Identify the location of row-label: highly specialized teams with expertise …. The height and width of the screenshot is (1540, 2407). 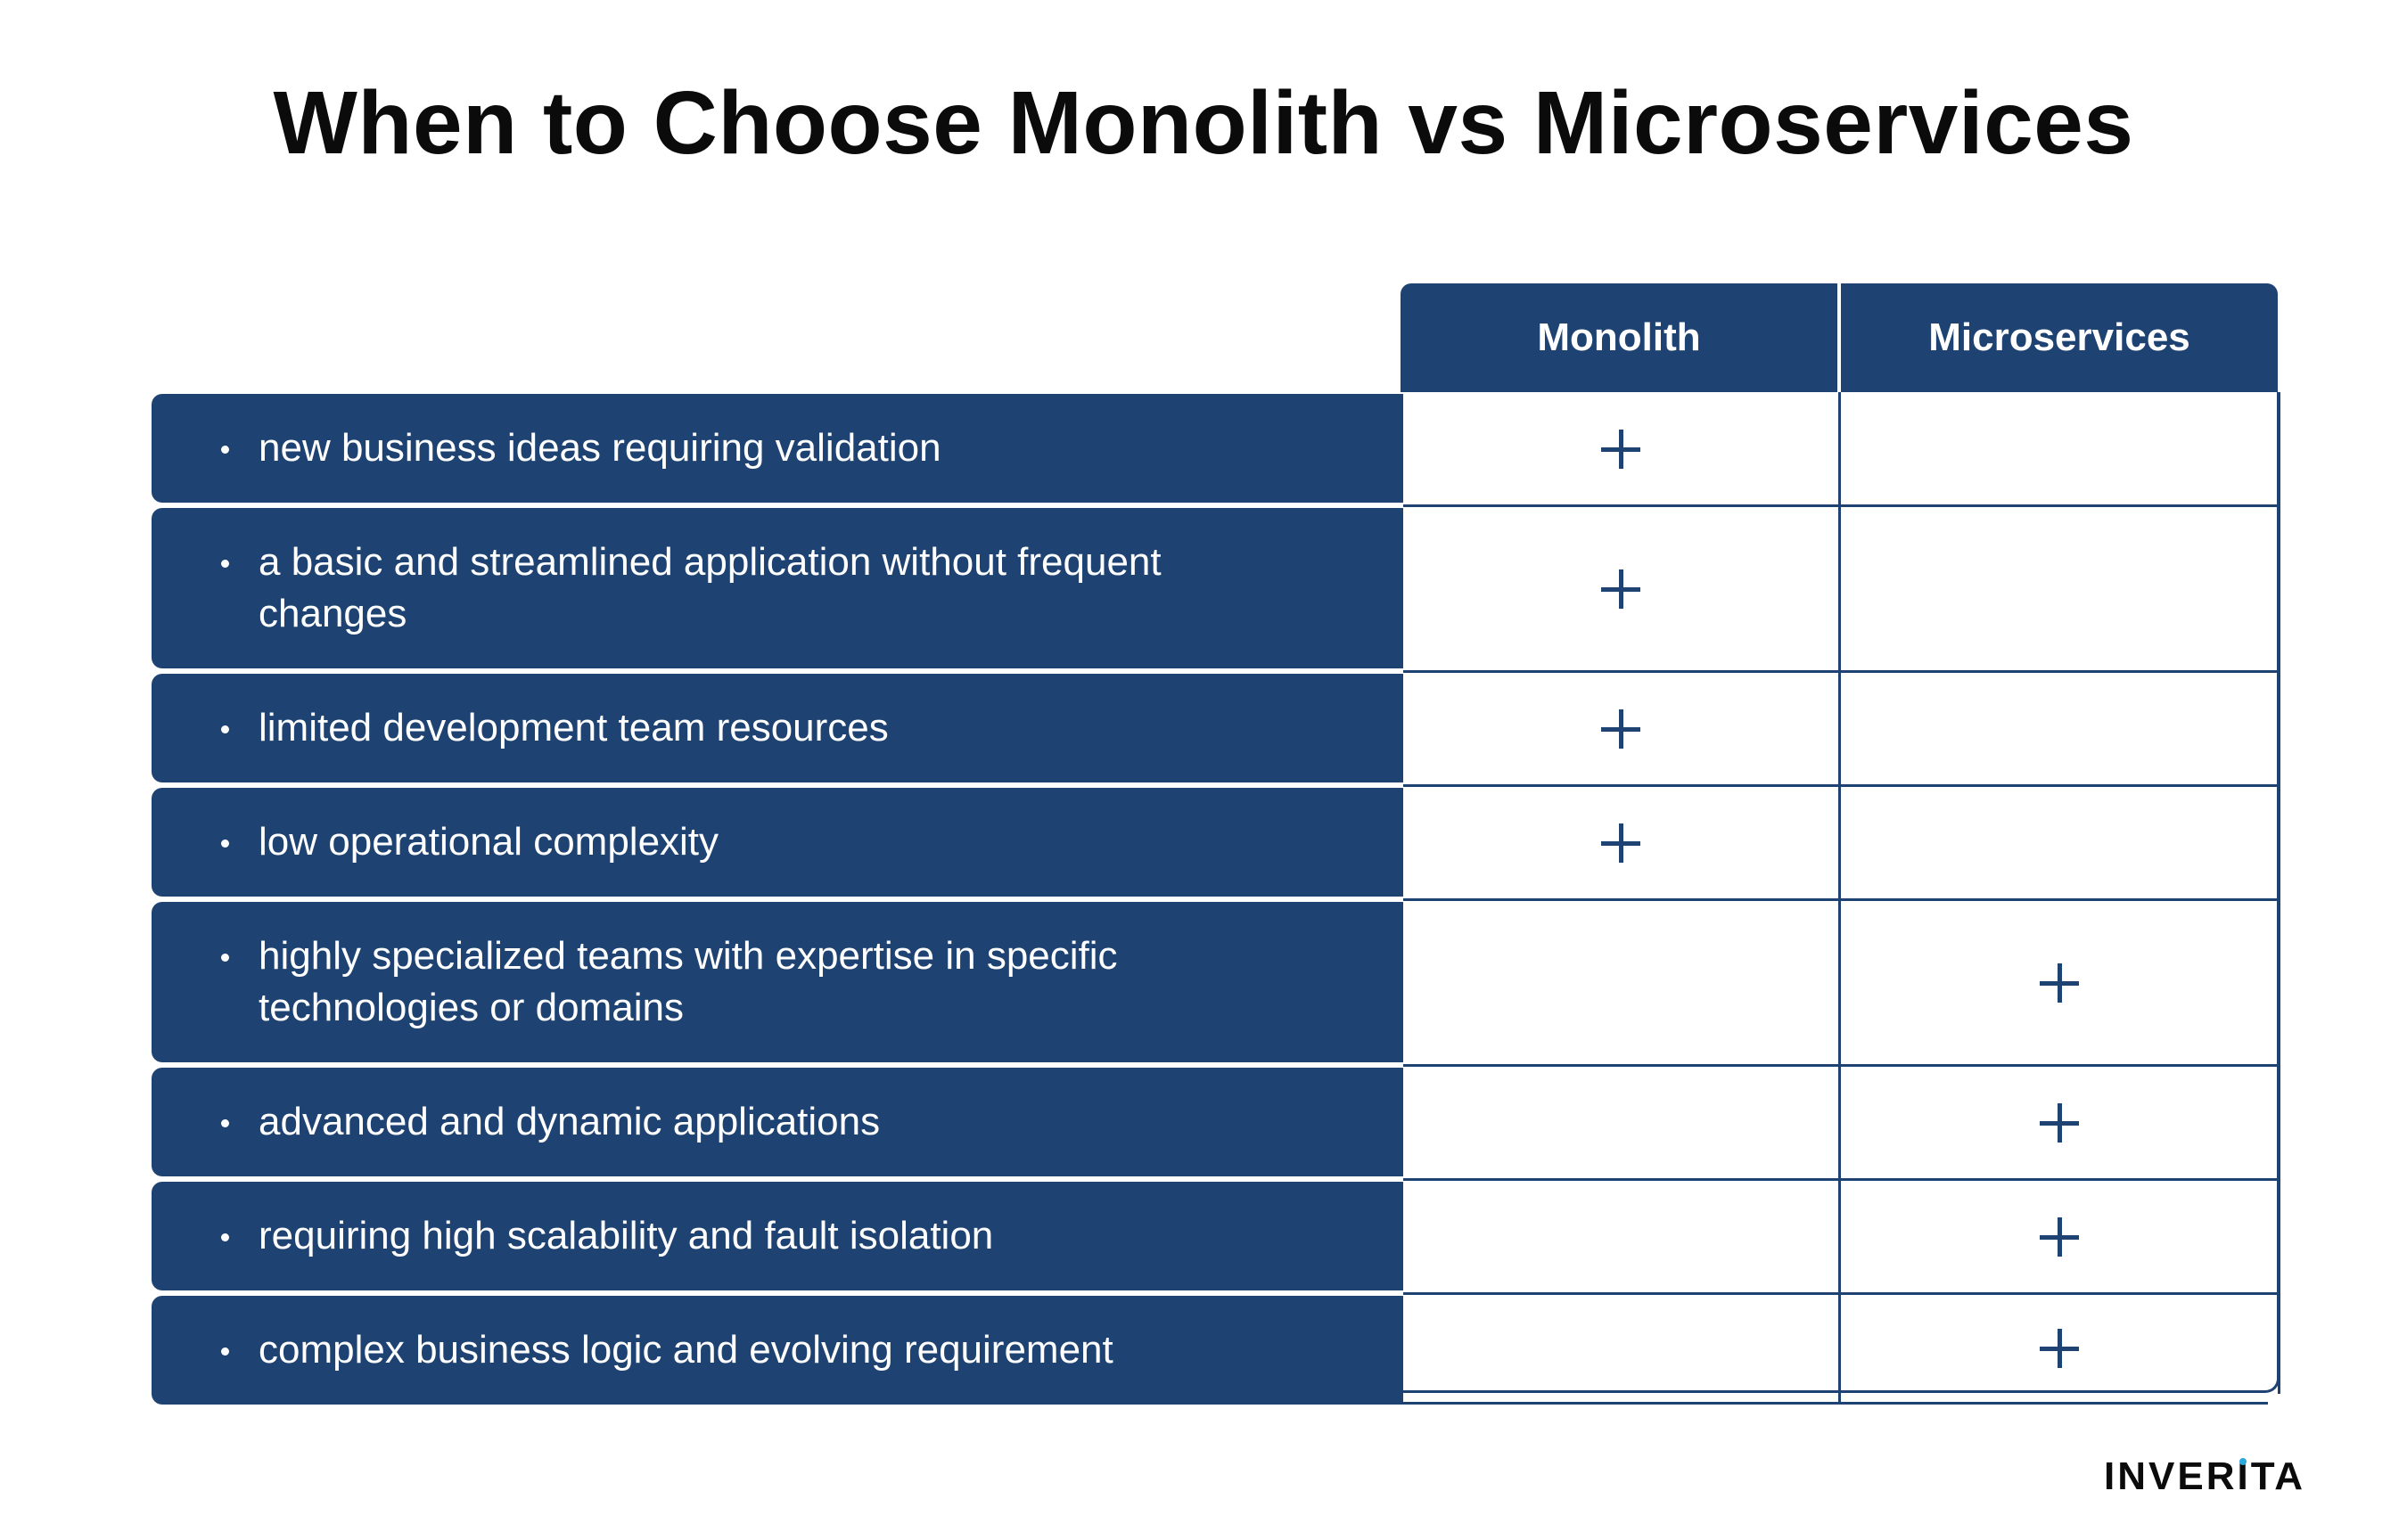
(777, 982).